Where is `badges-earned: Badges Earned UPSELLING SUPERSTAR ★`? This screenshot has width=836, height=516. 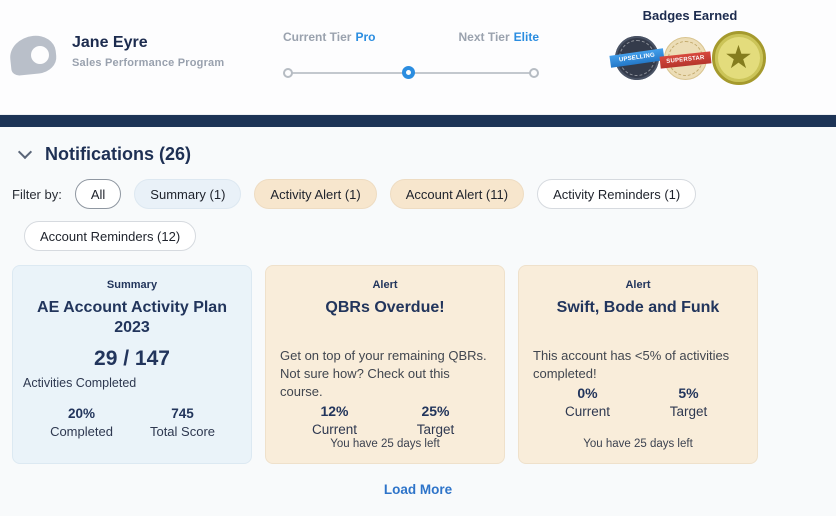 badges-earned: Badges Earned UPSELLING SUPERSTAR ★ is located at coordinates (690, 46).